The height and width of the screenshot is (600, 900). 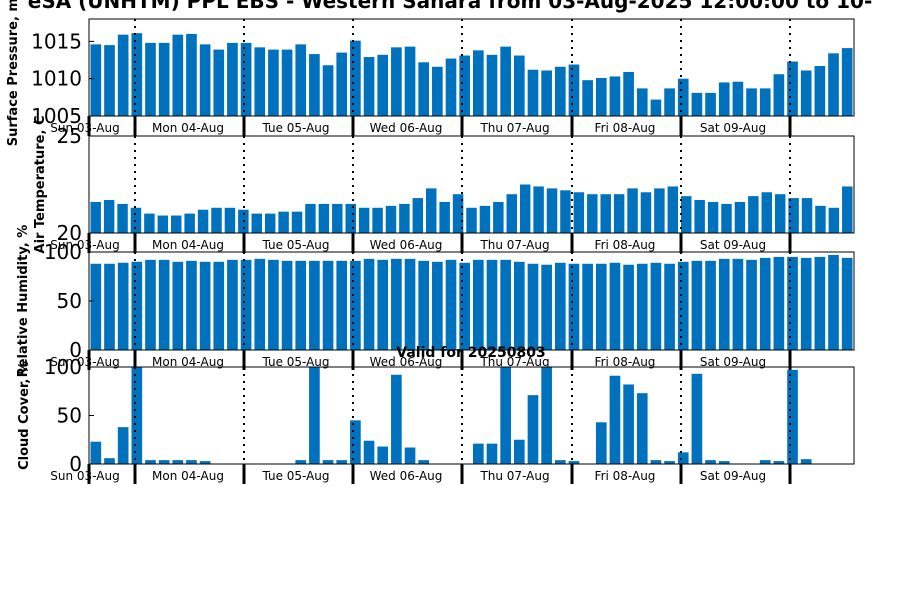 What do you see at coordinates (63, 252) in the screenshot?
I see `y-tick-label: 100` at bounding box center [63, 252].